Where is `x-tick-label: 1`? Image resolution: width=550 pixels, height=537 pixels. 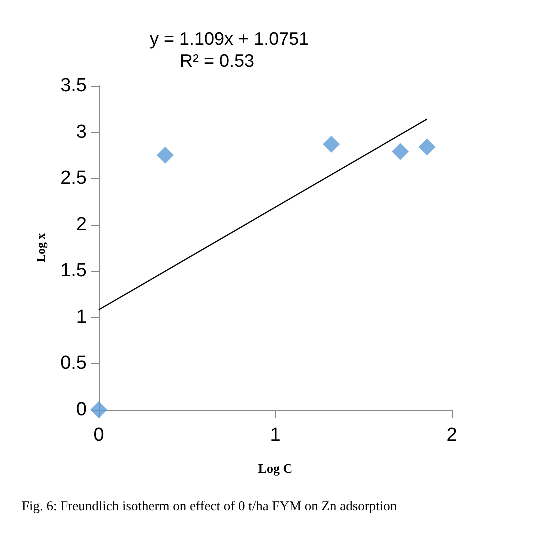
x-tick-label: 1 is located at coordinates (275, 435).